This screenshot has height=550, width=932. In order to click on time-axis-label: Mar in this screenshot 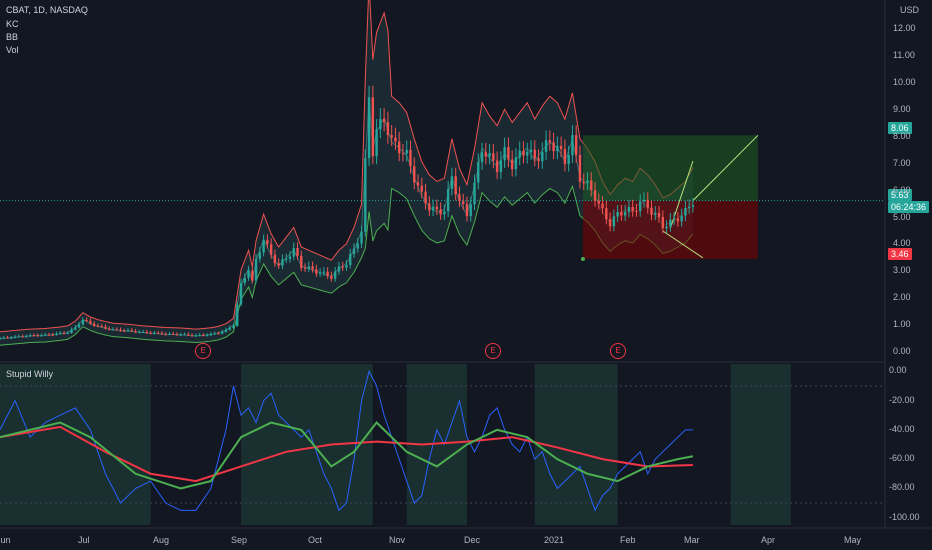, I will do `click(692, 540)`.